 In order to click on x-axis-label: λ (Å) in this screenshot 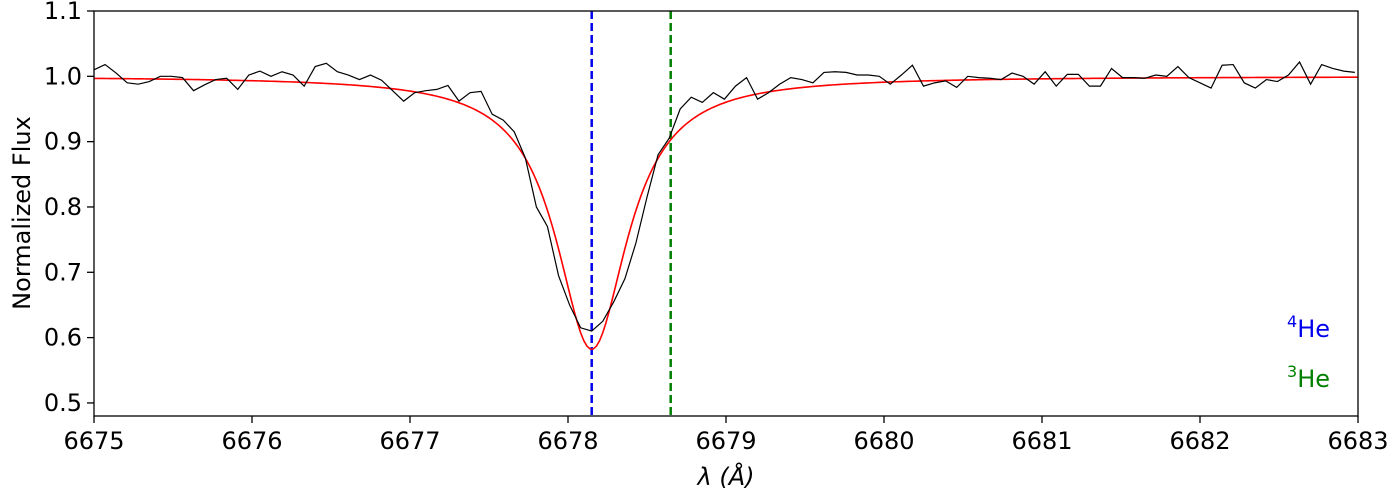, I will do `click(725, 476)`.